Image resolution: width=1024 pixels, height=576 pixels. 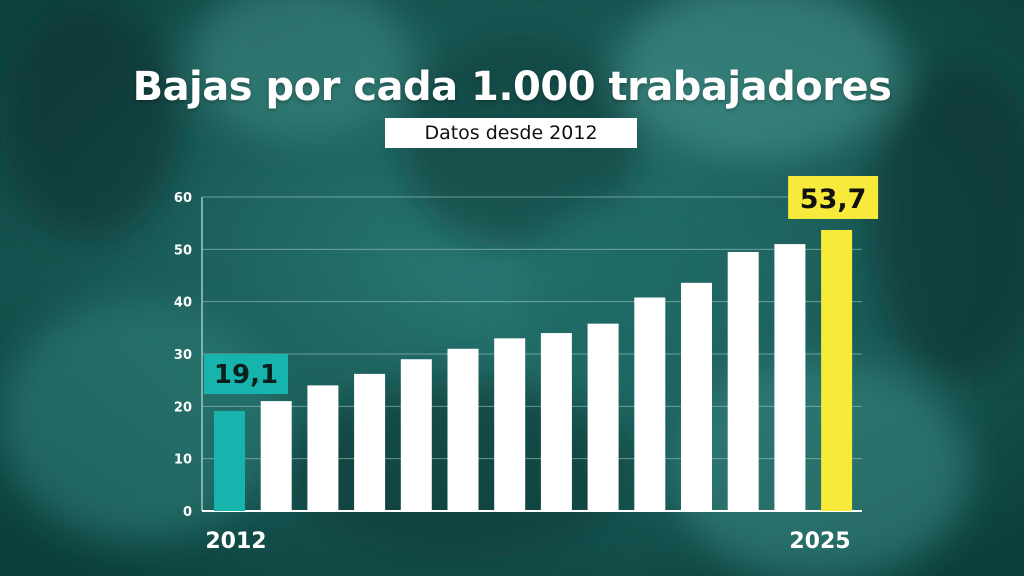 I want to click on first-value-label: 19,1, so click(x=246, y=375).